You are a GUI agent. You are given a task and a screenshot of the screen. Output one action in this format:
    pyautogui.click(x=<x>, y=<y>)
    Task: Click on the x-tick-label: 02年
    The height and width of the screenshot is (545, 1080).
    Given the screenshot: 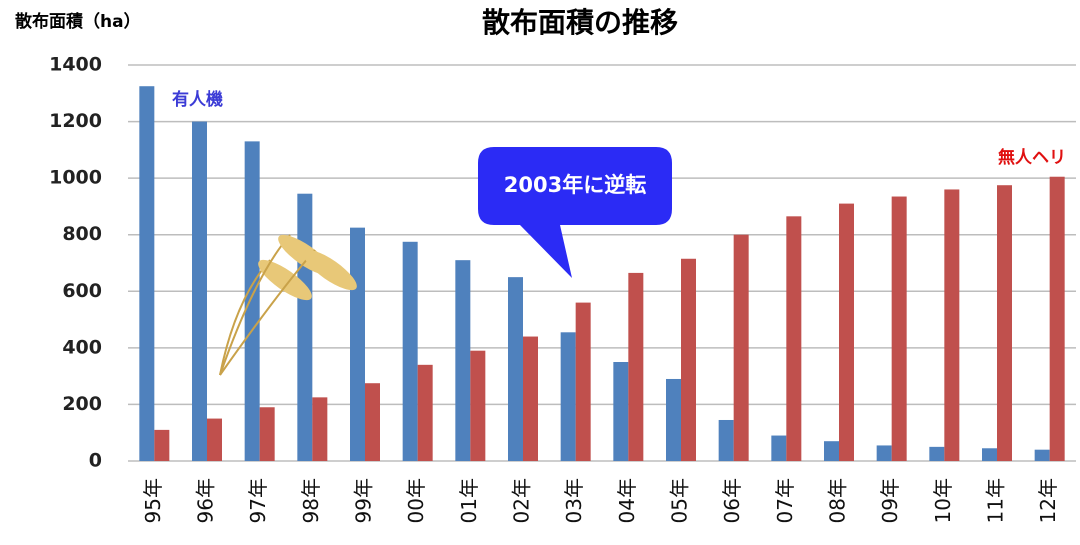 What is the action you would take?
    pyautogui.click(x=522, y=500)
    